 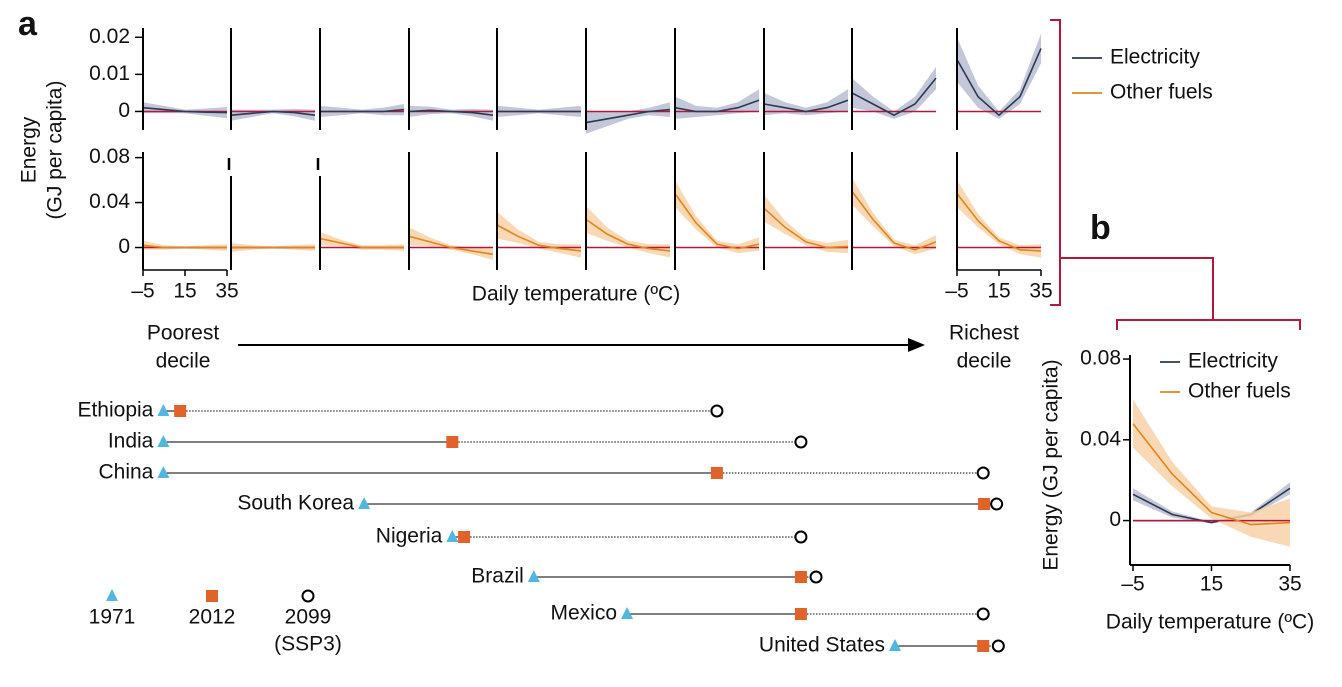 I want to click on country-label: China, so click(x=125, y=472).